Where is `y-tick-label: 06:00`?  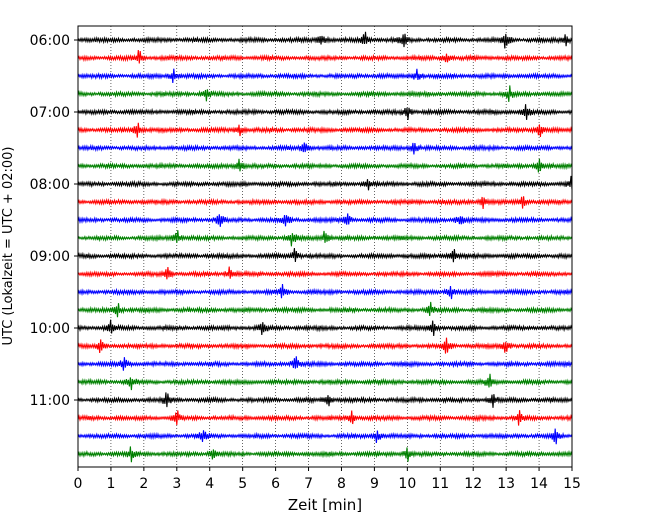
y-tick-label: 06:00 is located at coordinates (50, 41).